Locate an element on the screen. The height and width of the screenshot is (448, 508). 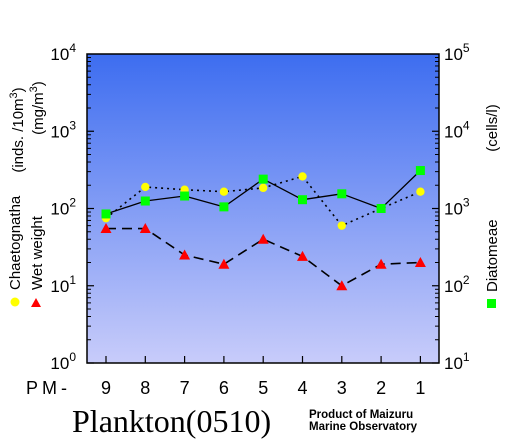
credit-line-1: Product of Maizuru is located at coordinates (361, 415).